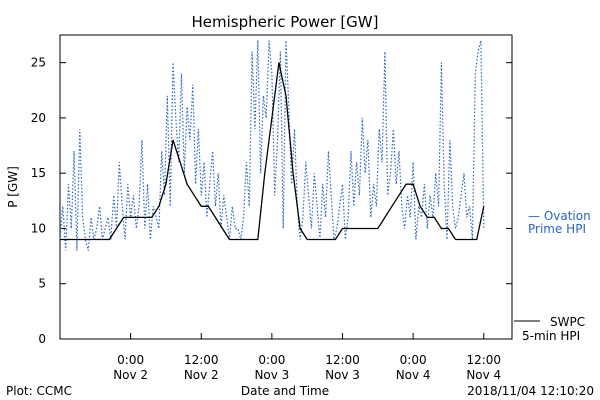 The height and width of the screenshot is (400, 600). Describe the element at coordinates (38, 173) in the screenshot. I see `y-tick-label-3: 15` at that location.